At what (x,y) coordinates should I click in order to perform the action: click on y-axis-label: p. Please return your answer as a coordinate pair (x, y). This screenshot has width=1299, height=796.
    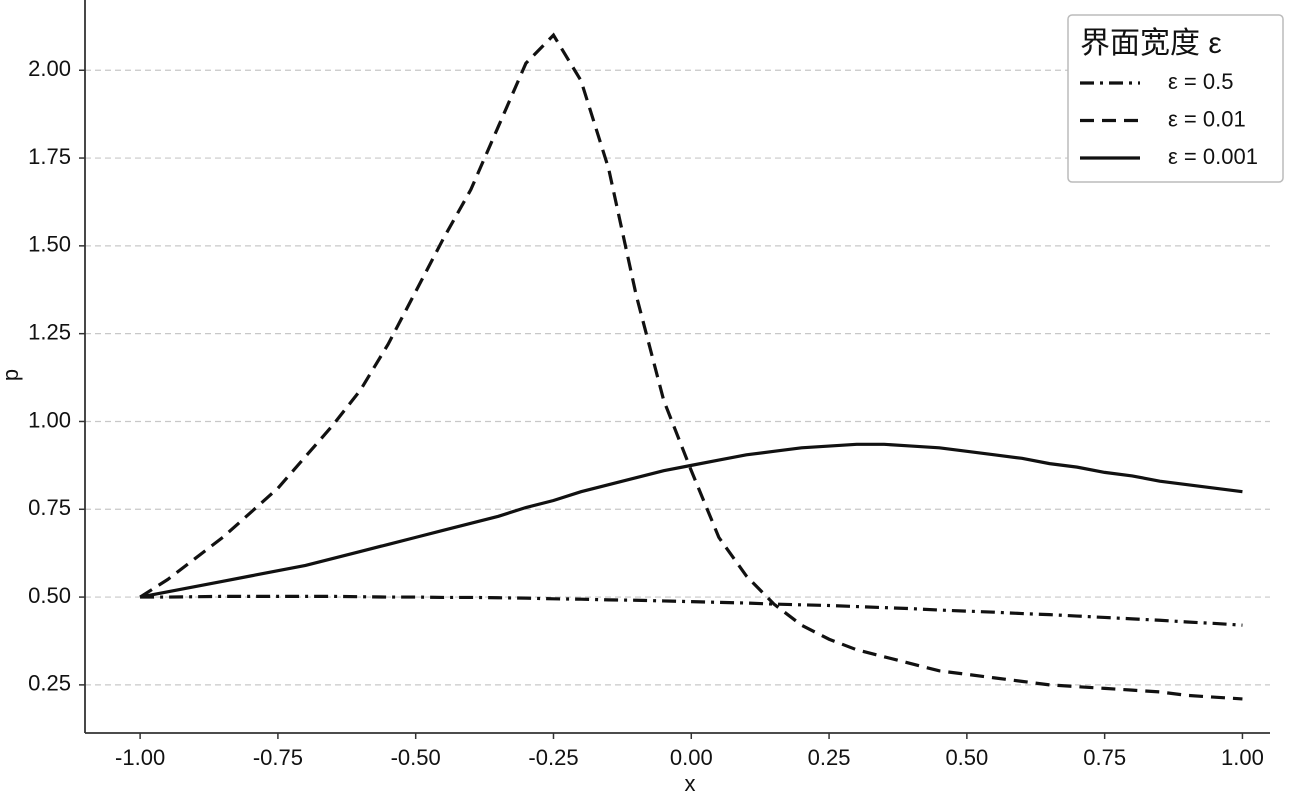
    Looking at the image, I should click on (11, 375).